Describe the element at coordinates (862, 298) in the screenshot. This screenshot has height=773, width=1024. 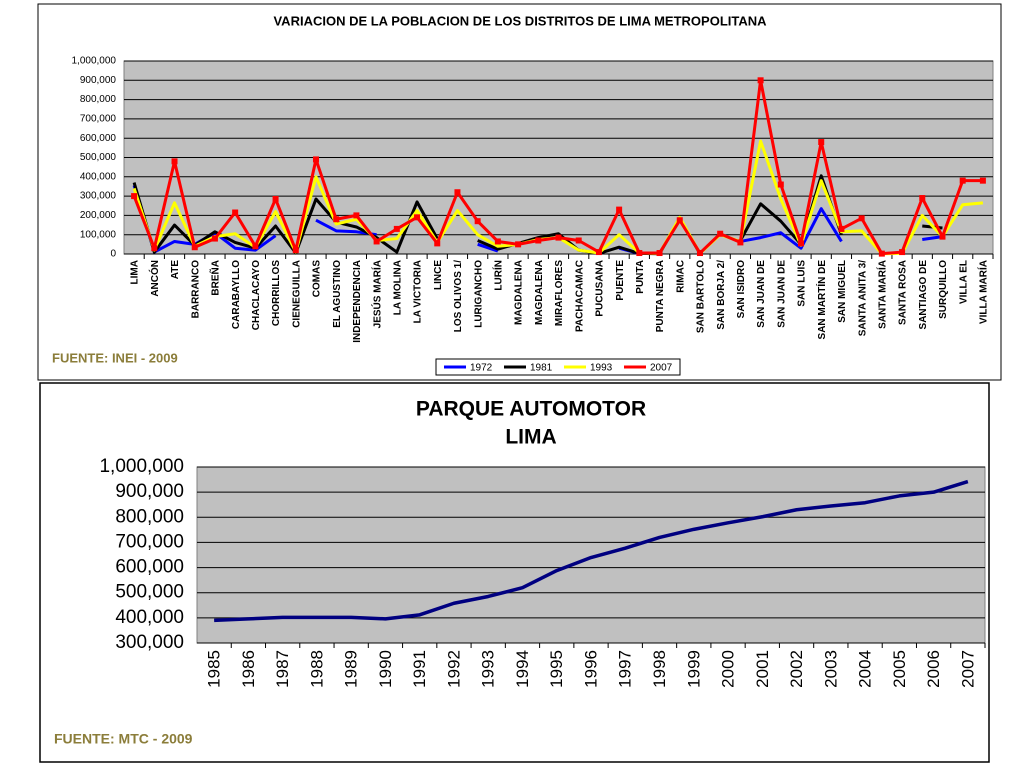
I see `x-tick-label: SANTA ANITA 3/` at that location.